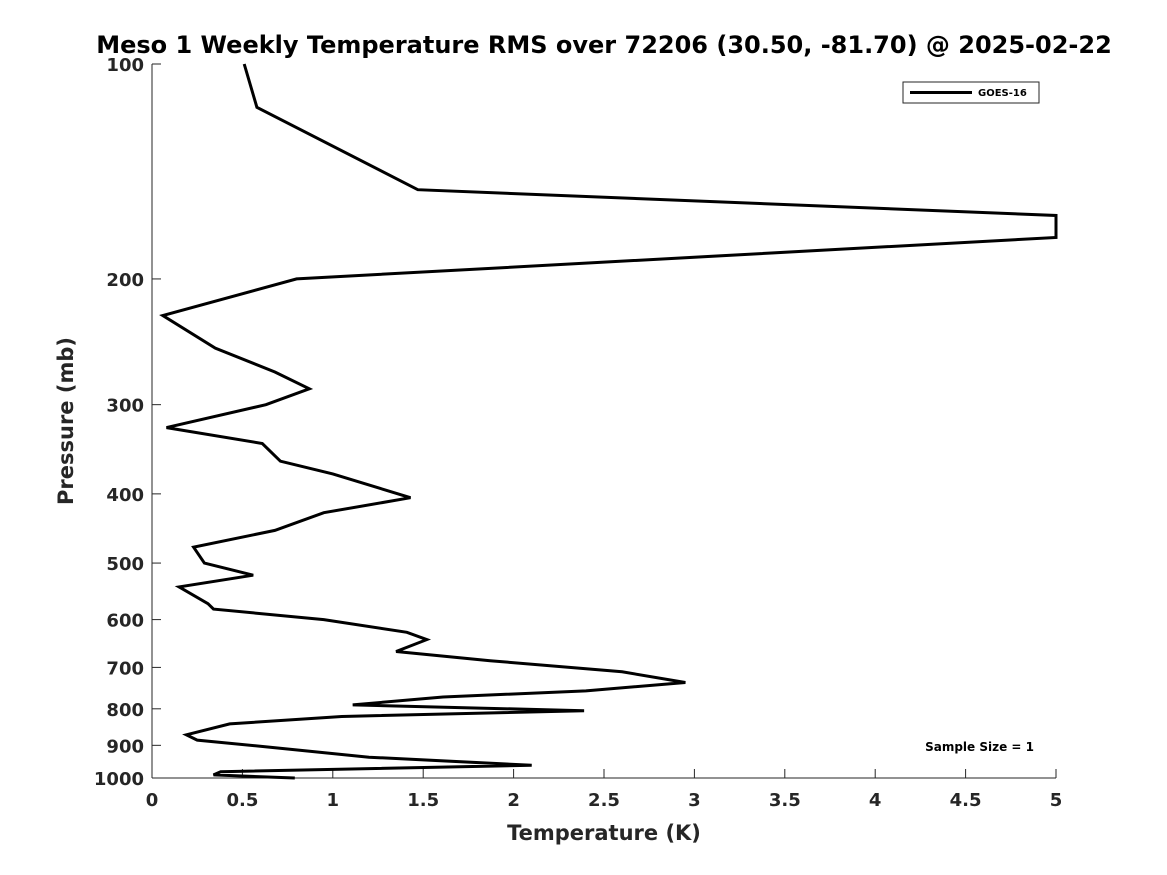  I want to click on y-axis-ticks: 100 200 300 400 500 600 700 800 900 1000, so click(127, 422).